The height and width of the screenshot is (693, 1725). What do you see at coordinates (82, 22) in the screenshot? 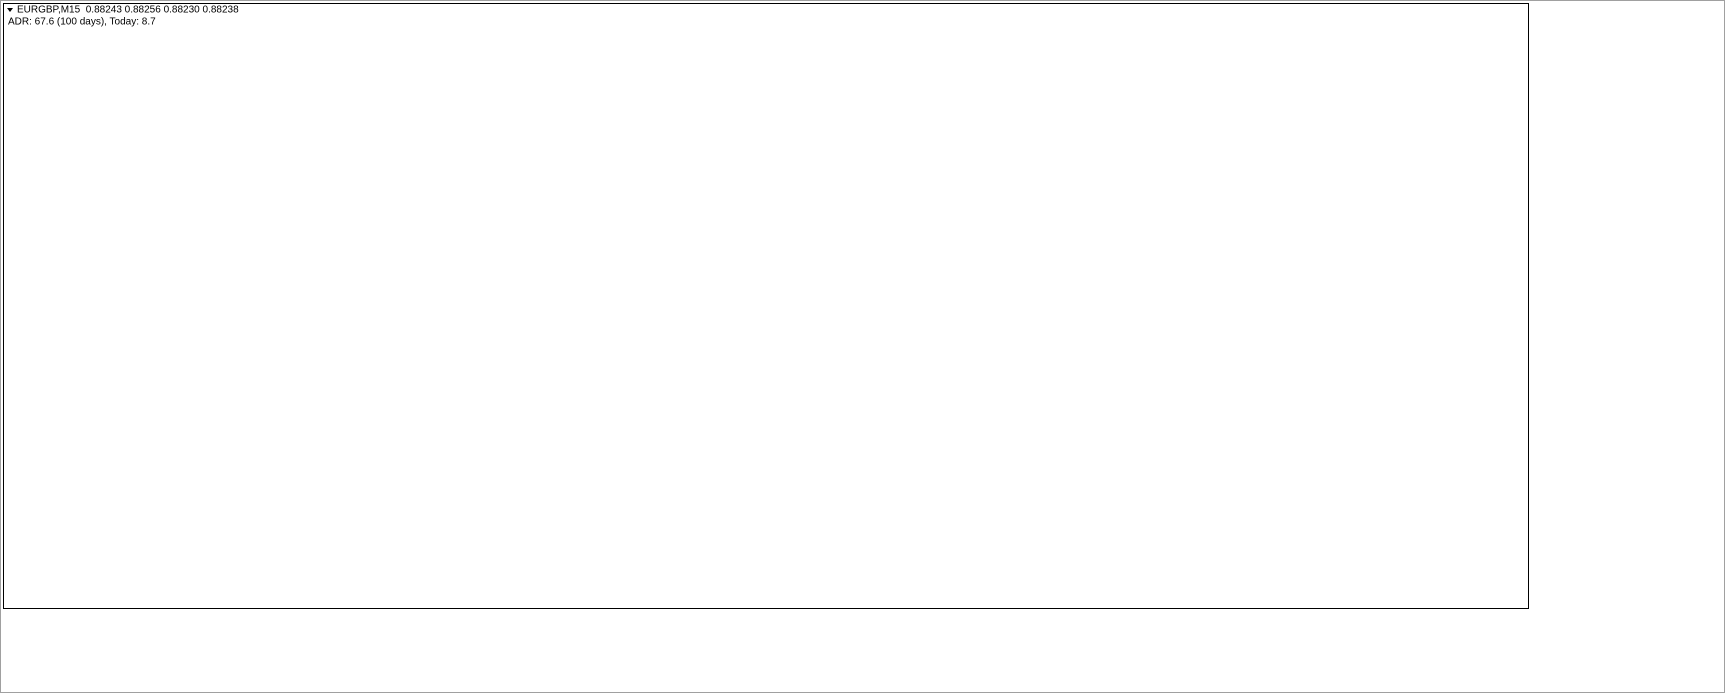
I see `chart-subheader: ADR: 67.6 (100 days), Today: 8.7` at bounding box center [82, 22].